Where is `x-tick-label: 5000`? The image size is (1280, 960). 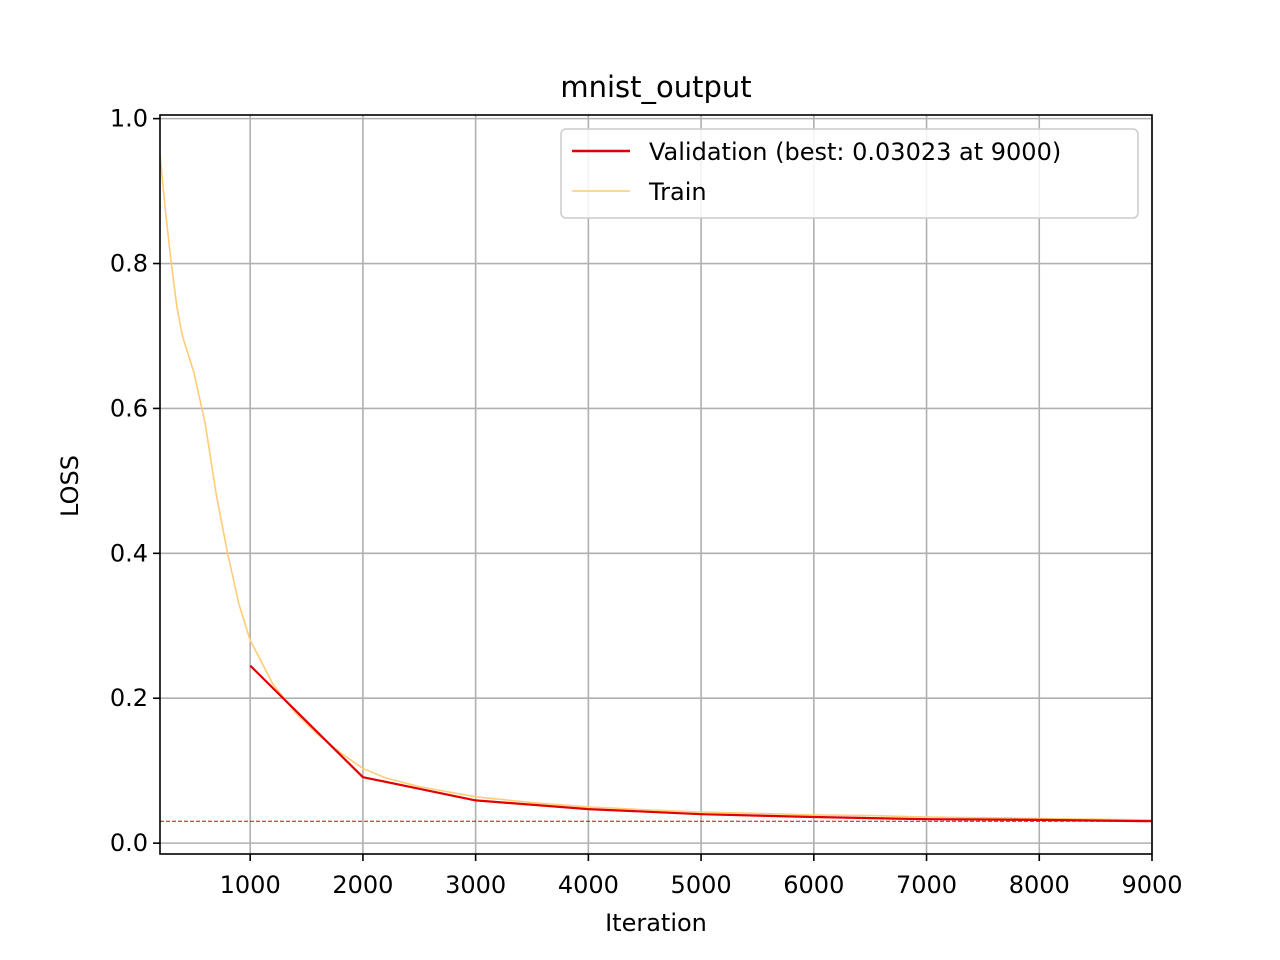 x-tick-label: 5000 is located at coordinates (701, 885).